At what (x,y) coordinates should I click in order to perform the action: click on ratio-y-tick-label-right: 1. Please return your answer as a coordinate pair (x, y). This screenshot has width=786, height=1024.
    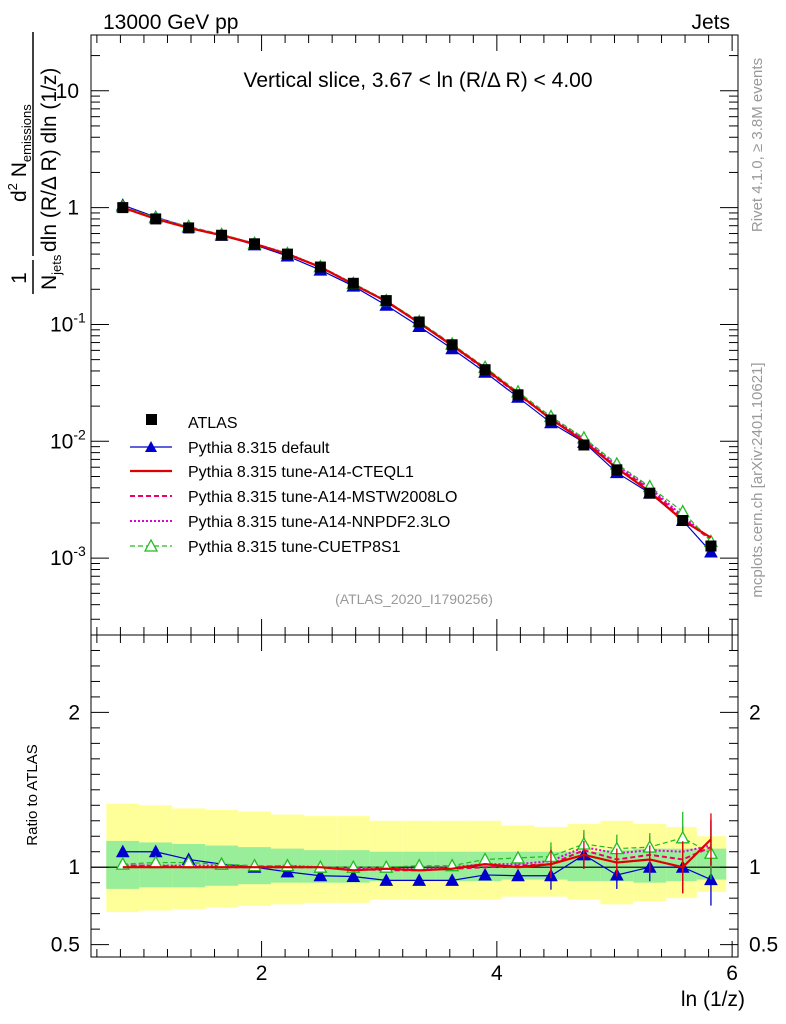
    Looking at the image, I should click on (755, 867).